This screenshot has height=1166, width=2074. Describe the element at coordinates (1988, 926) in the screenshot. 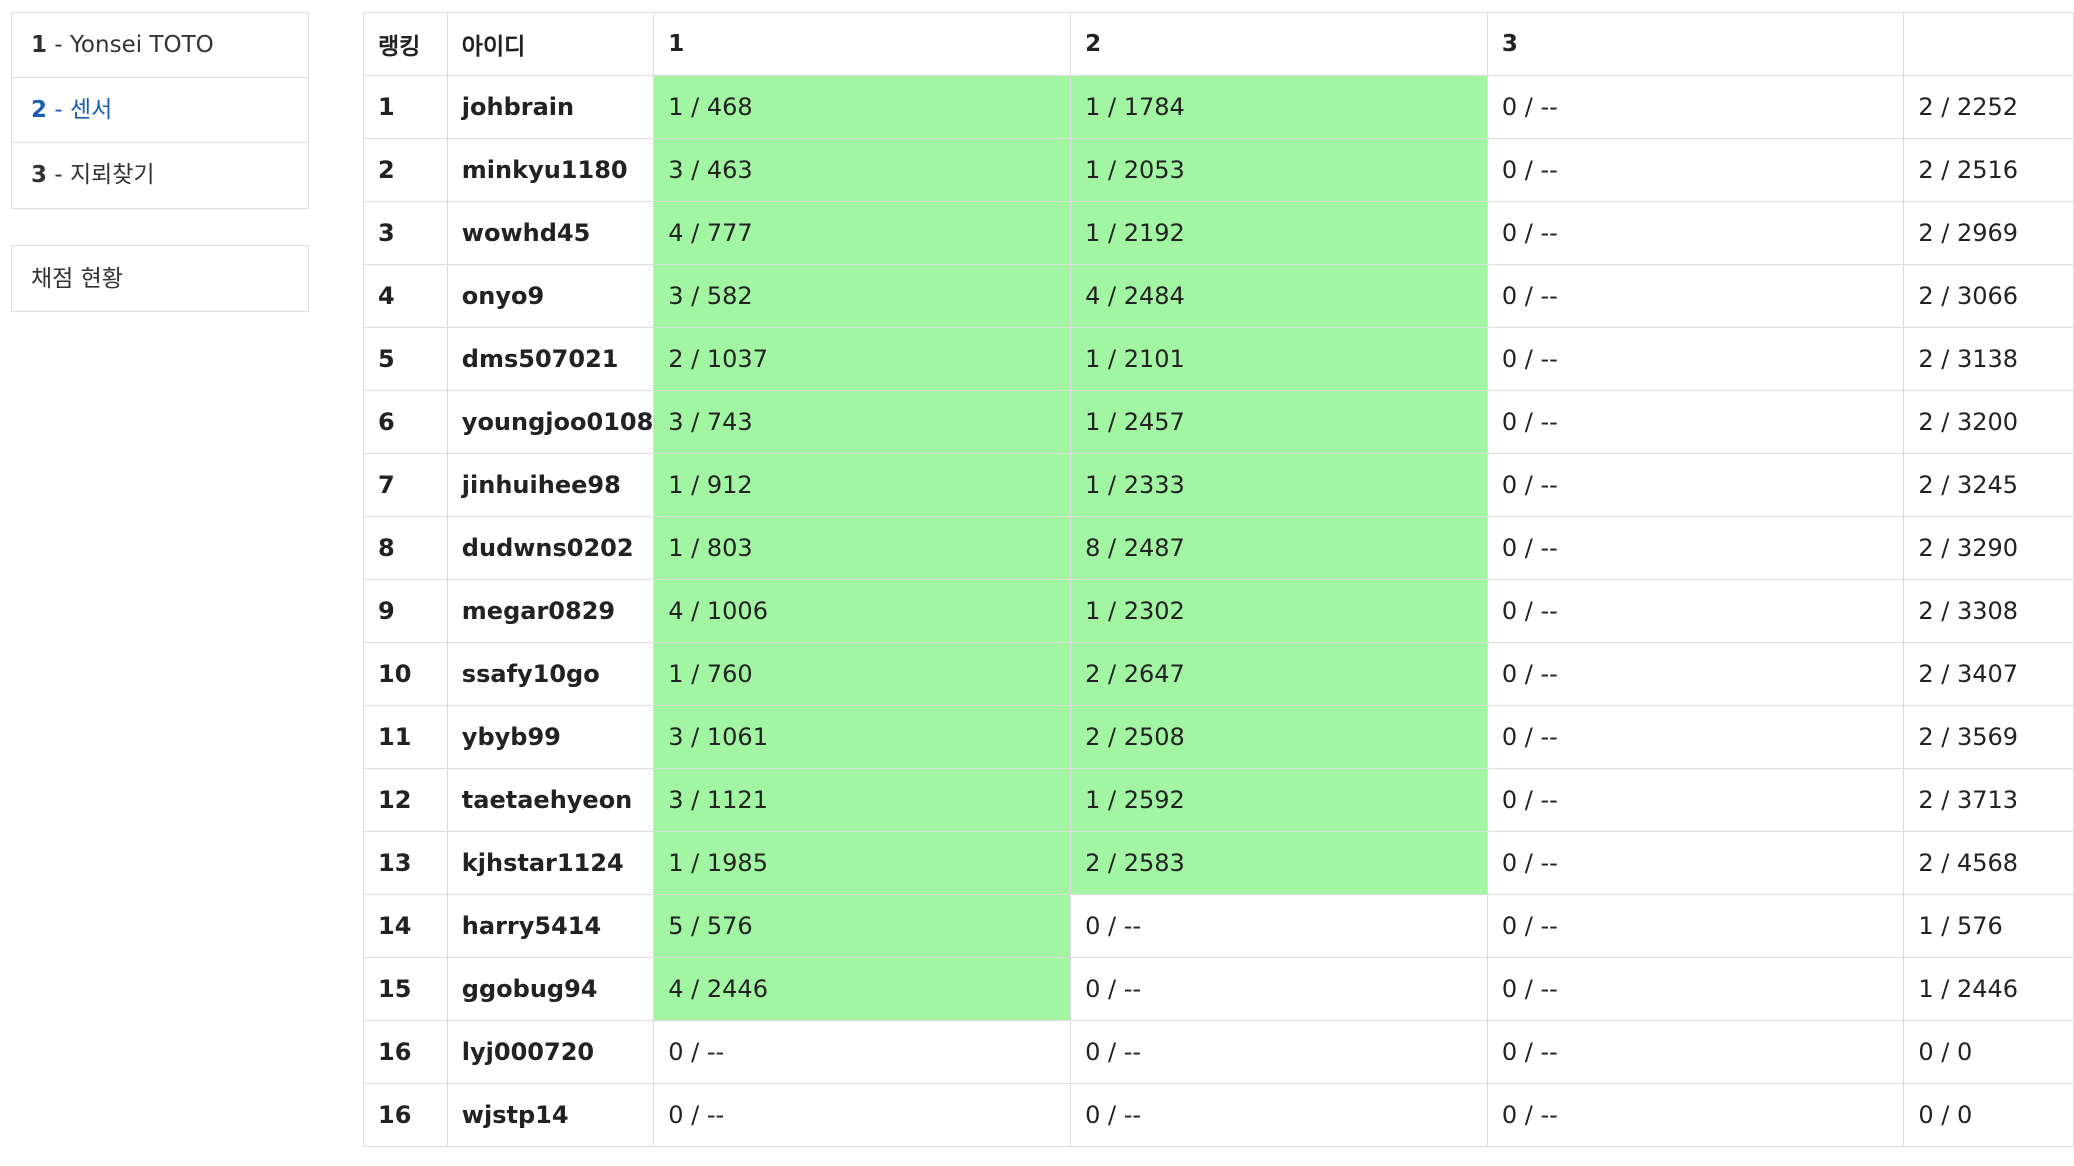

I see `total-cell: 1 / 576` at that location.